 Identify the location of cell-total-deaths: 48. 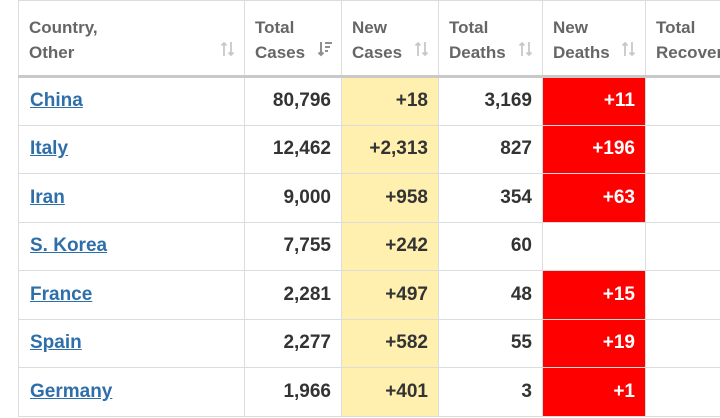
(490, 295).